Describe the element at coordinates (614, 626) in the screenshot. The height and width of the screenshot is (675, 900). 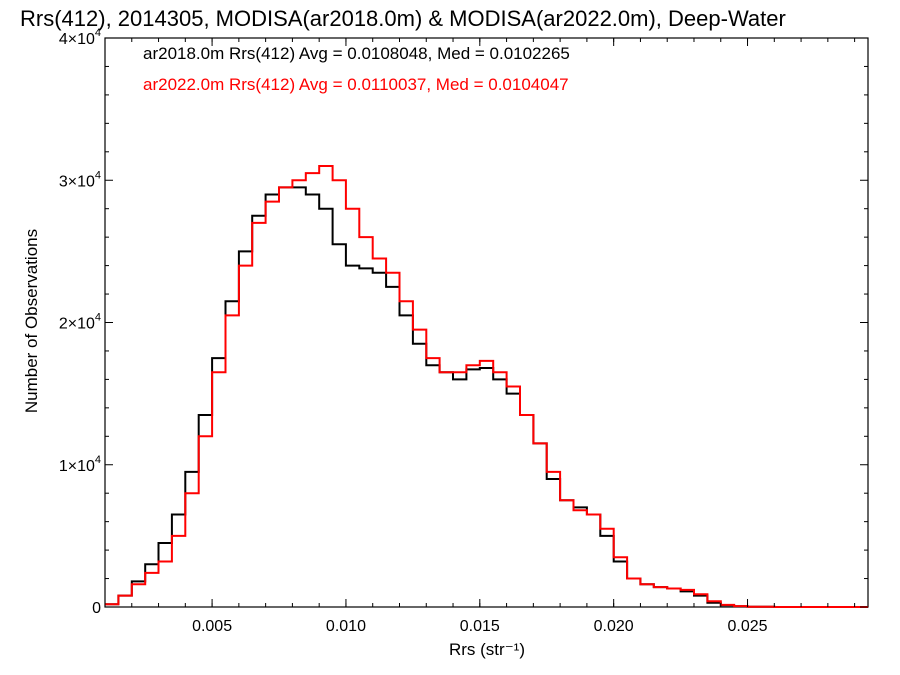
I see `x-tick-label: 0.020` at that location.